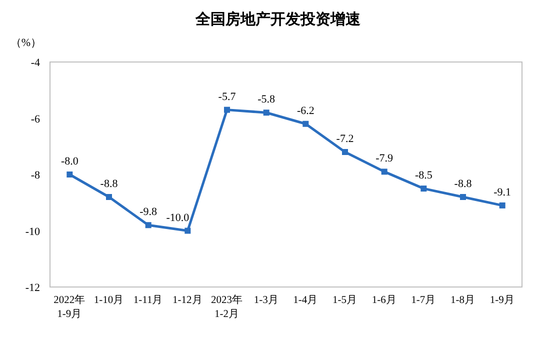 The image size is (556, 348). Describe the element at coordinates (463, 300) in the screenshot. I see `x-tick-label: 1-8月` at that location.